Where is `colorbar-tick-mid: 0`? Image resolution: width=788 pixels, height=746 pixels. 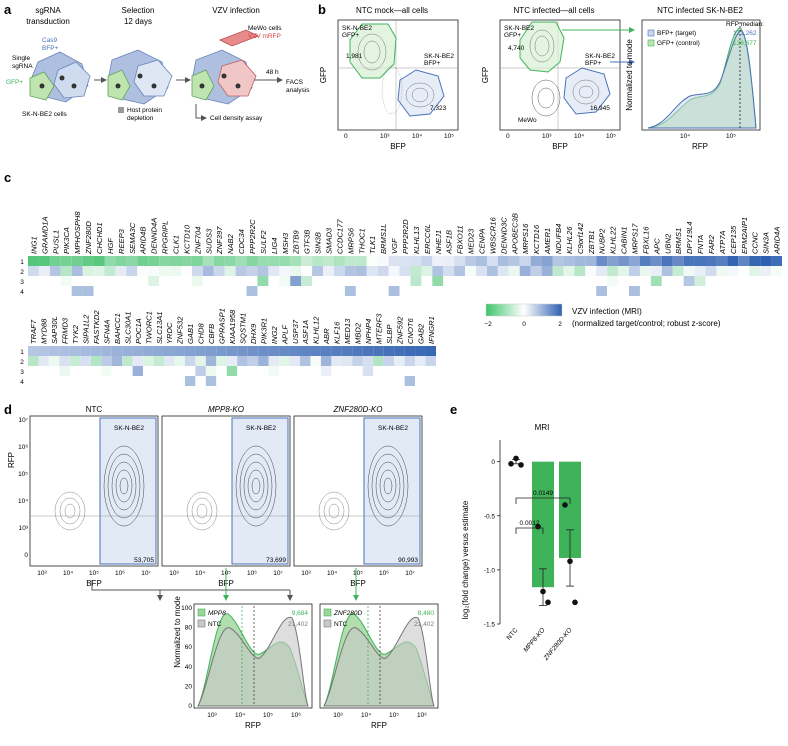 colorbar-tick-mid: 0 is located at coordinates (524, 324).